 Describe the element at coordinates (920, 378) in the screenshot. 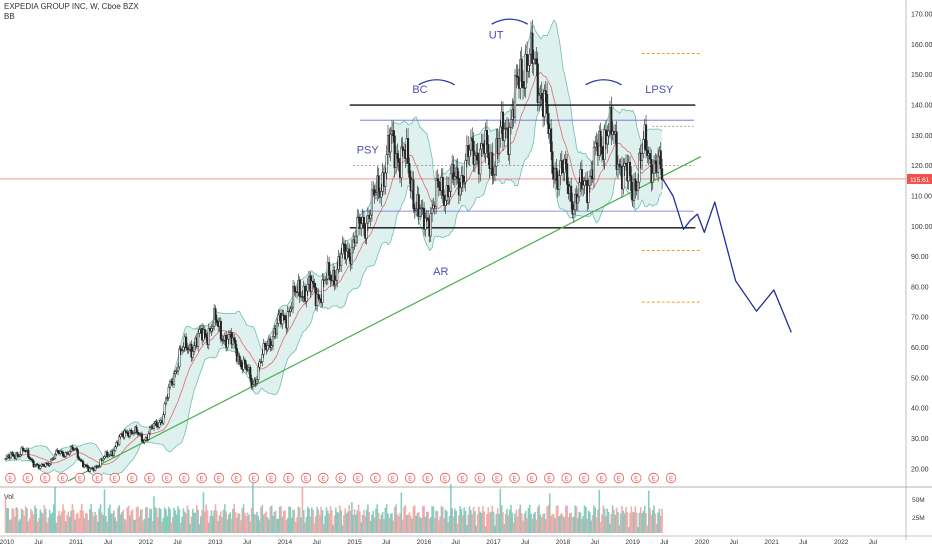

I see `y-tick-label: 50.00` at that location.